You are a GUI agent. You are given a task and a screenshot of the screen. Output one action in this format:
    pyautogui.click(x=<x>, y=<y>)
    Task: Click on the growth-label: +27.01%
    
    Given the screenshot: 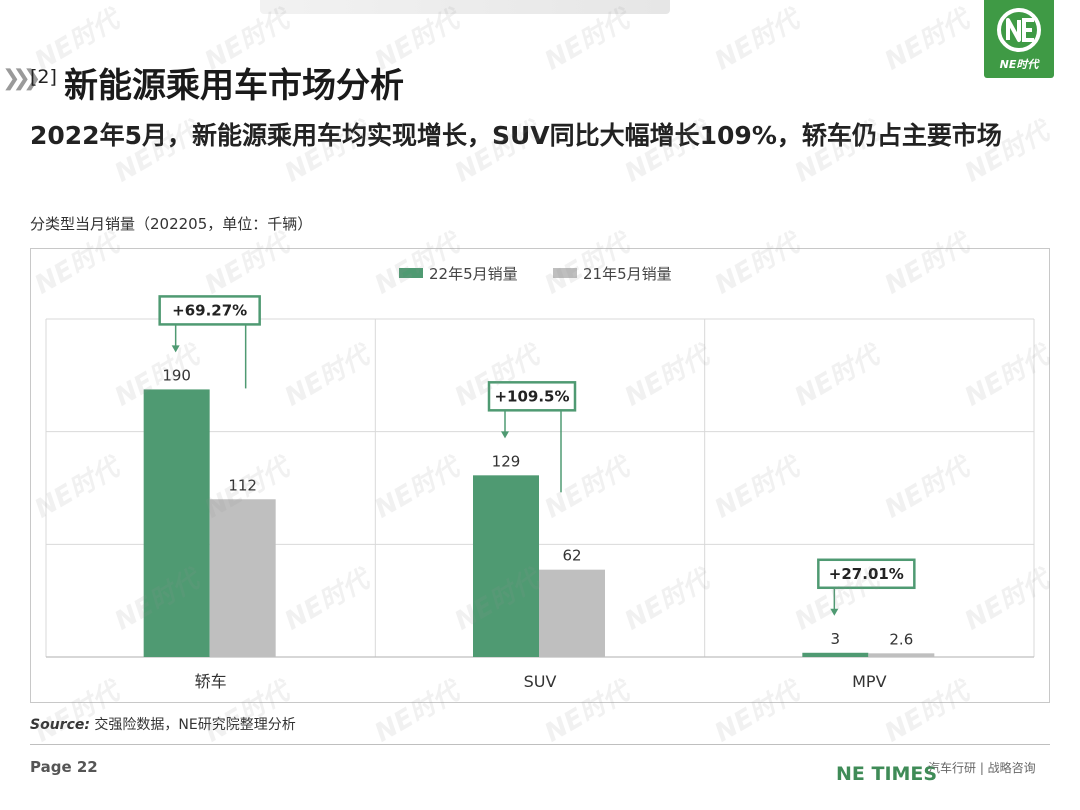 What is the action you would take?
    pyautogui.click(x=866, y=574)
    